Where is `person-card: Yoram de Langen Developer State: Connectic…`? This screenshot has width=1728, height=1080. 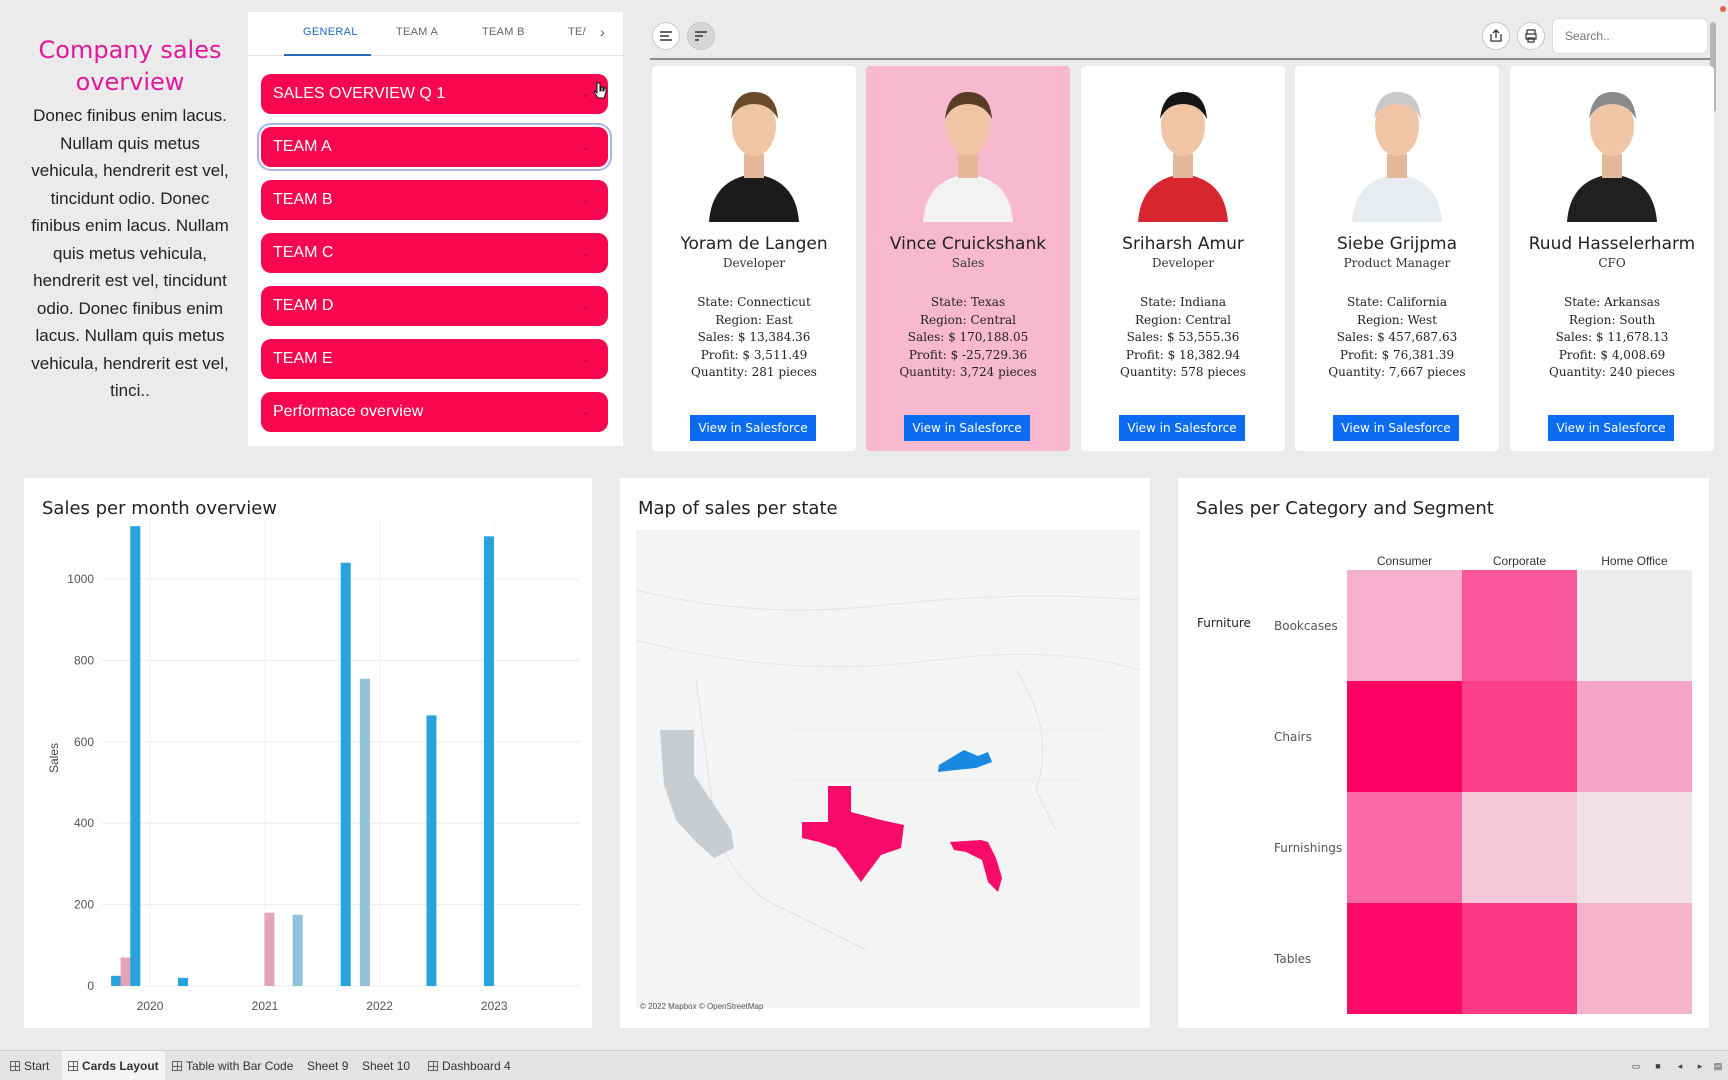
person-card: Yoram de Langen Developer State: Connectic… is located at coordinates (754, 258).